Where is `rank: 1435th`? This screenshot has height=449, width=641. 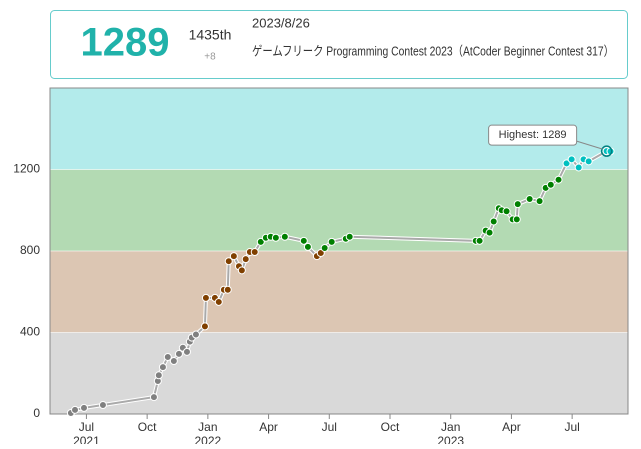 rank: 1435th is located at coordinates (210, 35).